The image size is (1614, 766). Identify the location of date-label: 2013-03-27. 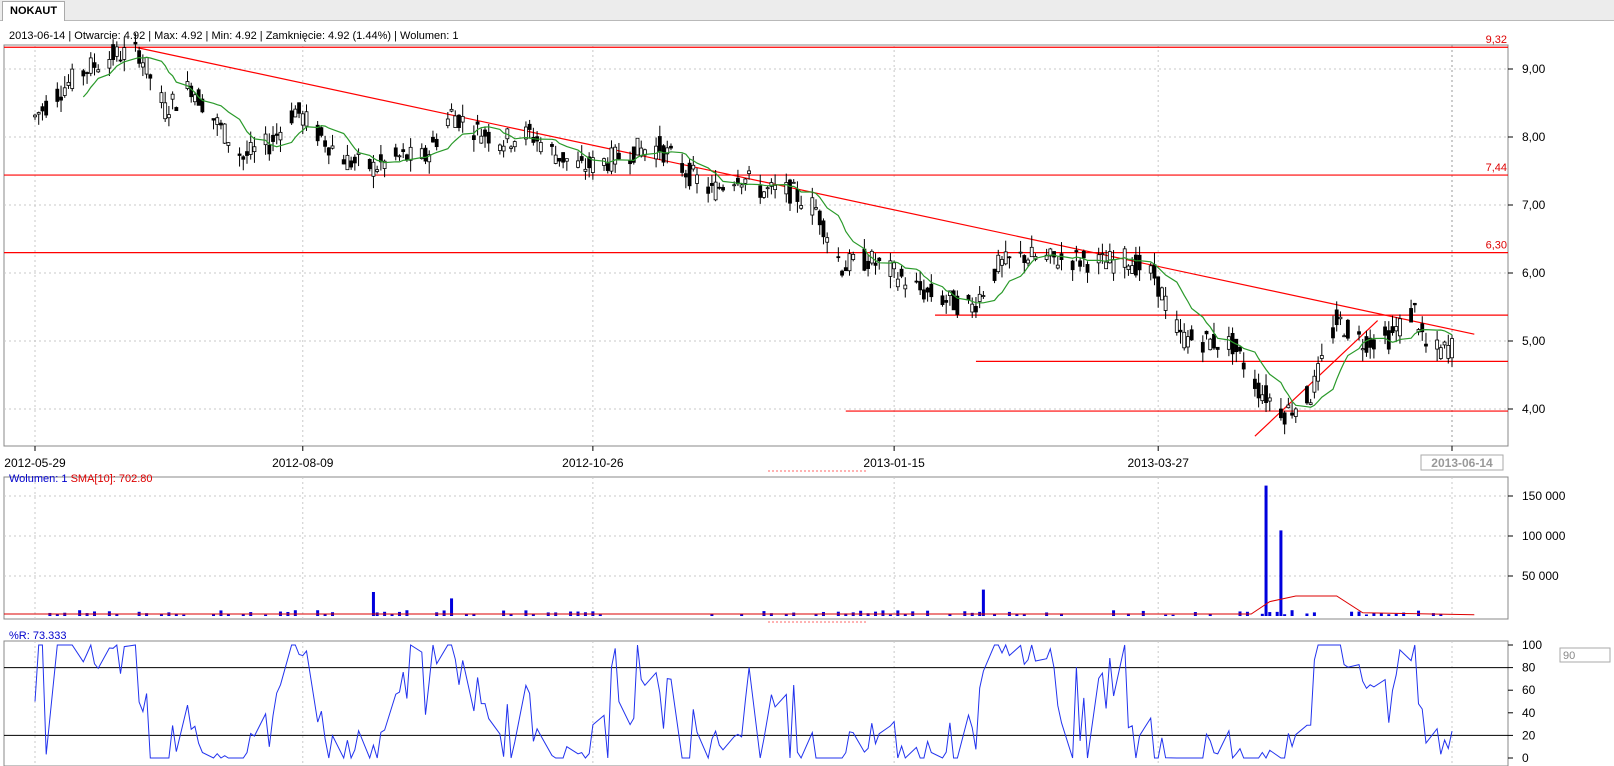
(1158, 463).